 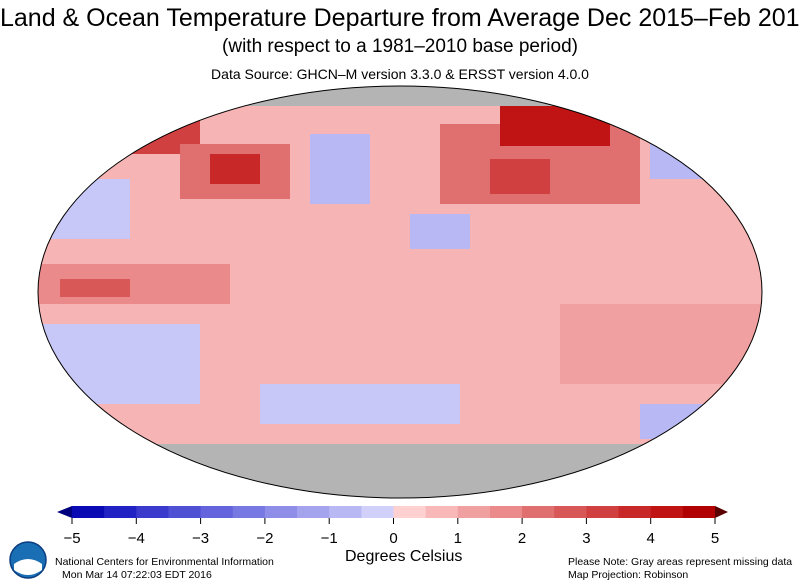 I want to click on colorbar-tick-label: −1, so click(x=329, y=538).